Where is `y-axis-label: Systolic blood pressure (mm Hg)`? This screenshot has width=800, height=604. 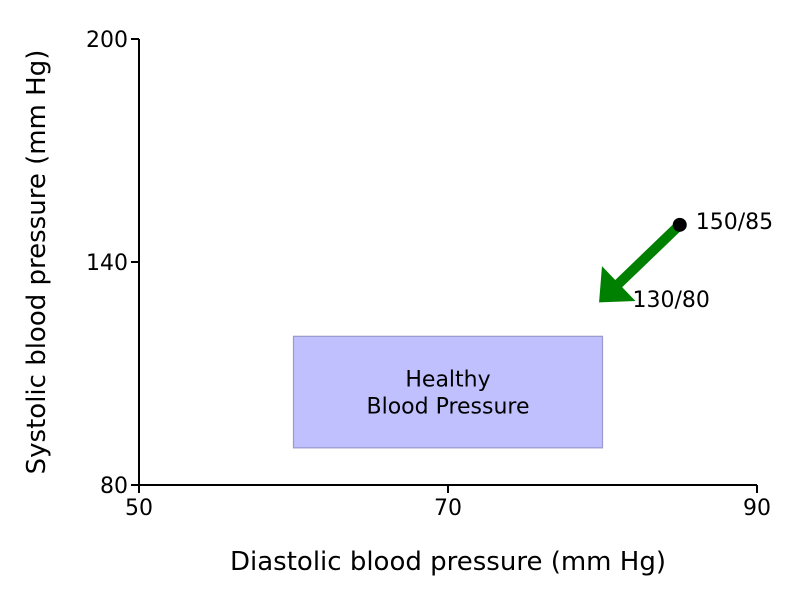 y-axis-label: Systolic blood pressure (mm Hg) is located at coordinates (37, 262).